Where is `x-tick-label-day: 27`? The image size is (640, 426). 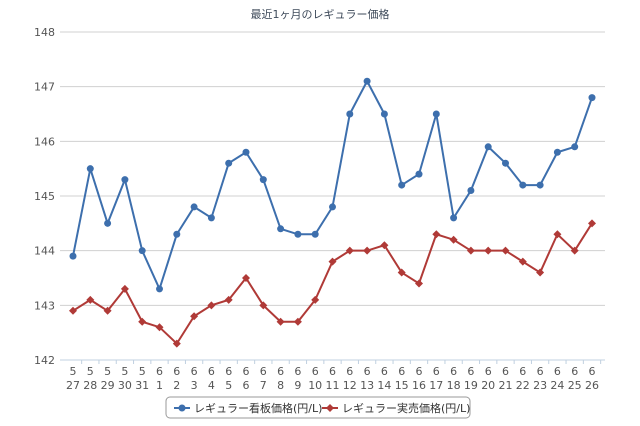
x-tick-label-day: 27 is located at coordinates (73, 385).